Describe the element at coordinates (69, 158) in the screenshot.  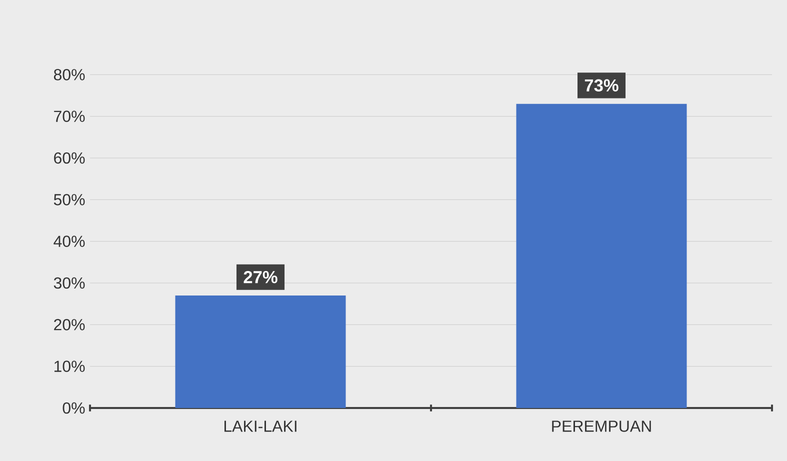
I see `y-tick-label: 60%` at that location.